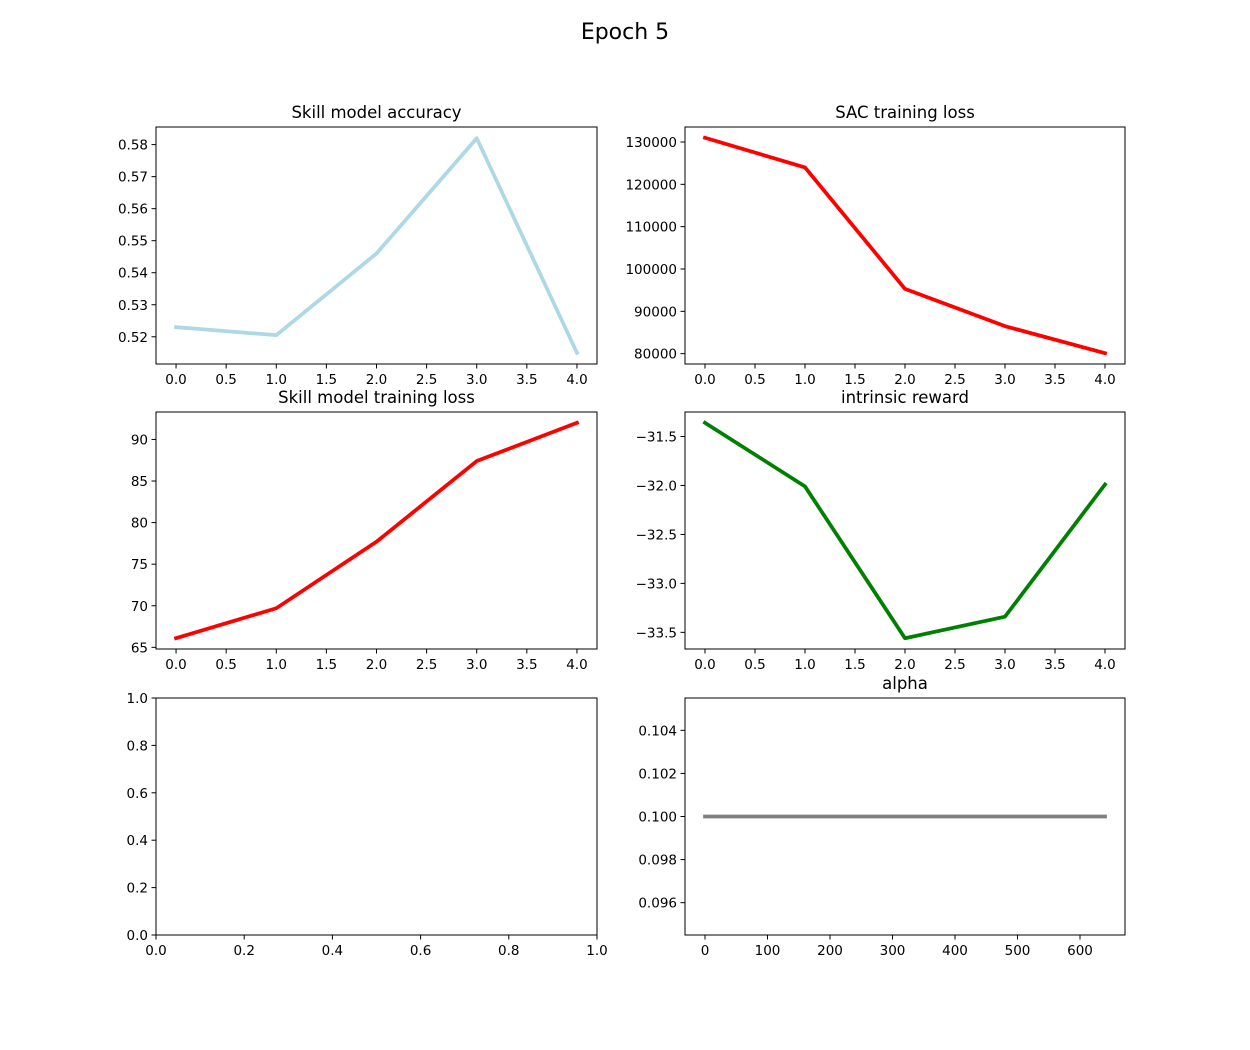 This screenshot has height=1050, width=1250. Describe the element at coordinates (651, 143) in the screenshot. I see `y-tick-label: 130000` at that location.